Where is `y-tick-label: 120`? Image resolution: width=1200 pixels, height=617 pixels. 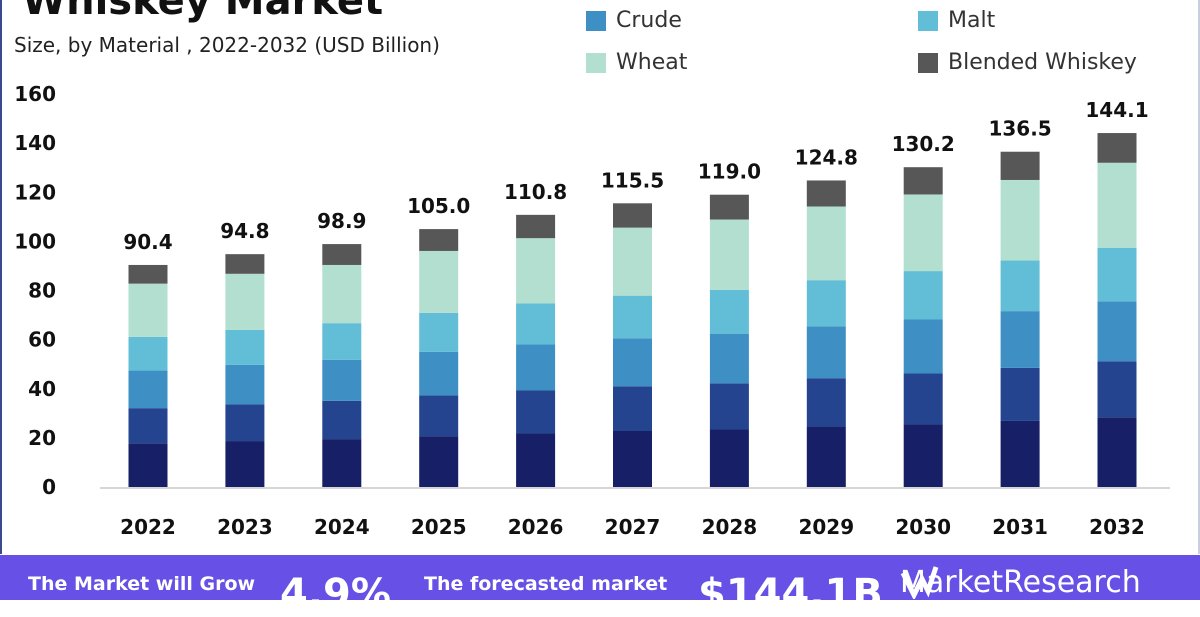
y-tick-label: 120 is located at coordinates (35, 192).